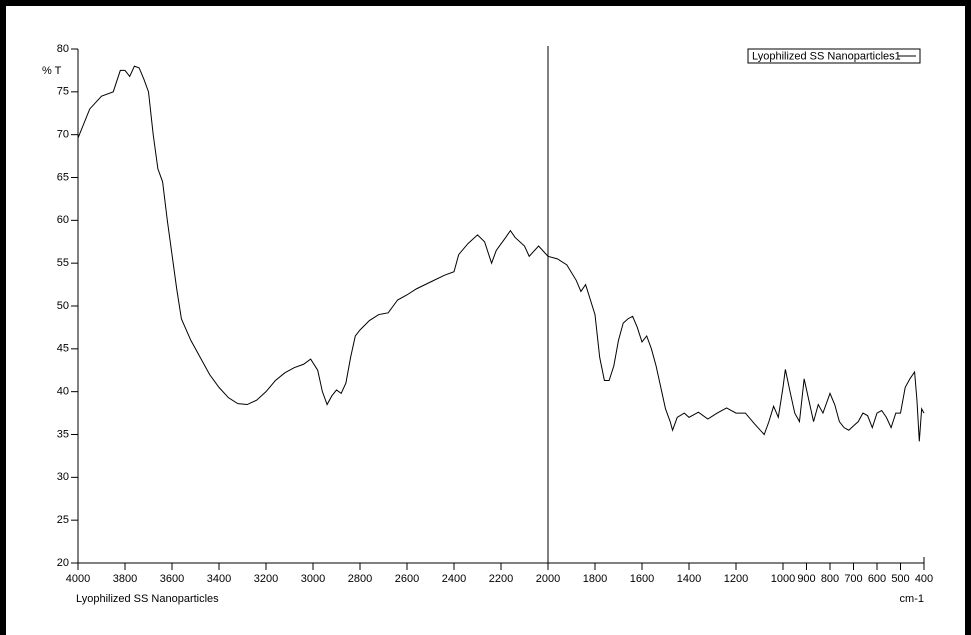  Describe the element at coordinates (63, 563) in the screenshot. I see `y-tick-label: 20` at that location.